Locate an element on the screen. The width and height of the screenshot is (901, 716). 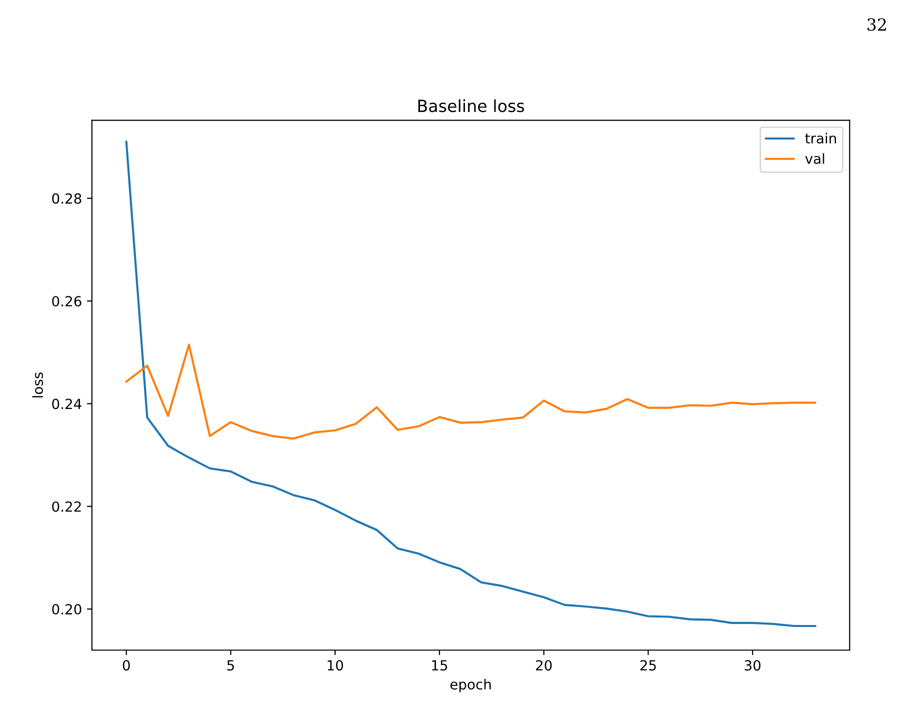
y-tick-label: 0.26 is located at coordinates (67, 301).